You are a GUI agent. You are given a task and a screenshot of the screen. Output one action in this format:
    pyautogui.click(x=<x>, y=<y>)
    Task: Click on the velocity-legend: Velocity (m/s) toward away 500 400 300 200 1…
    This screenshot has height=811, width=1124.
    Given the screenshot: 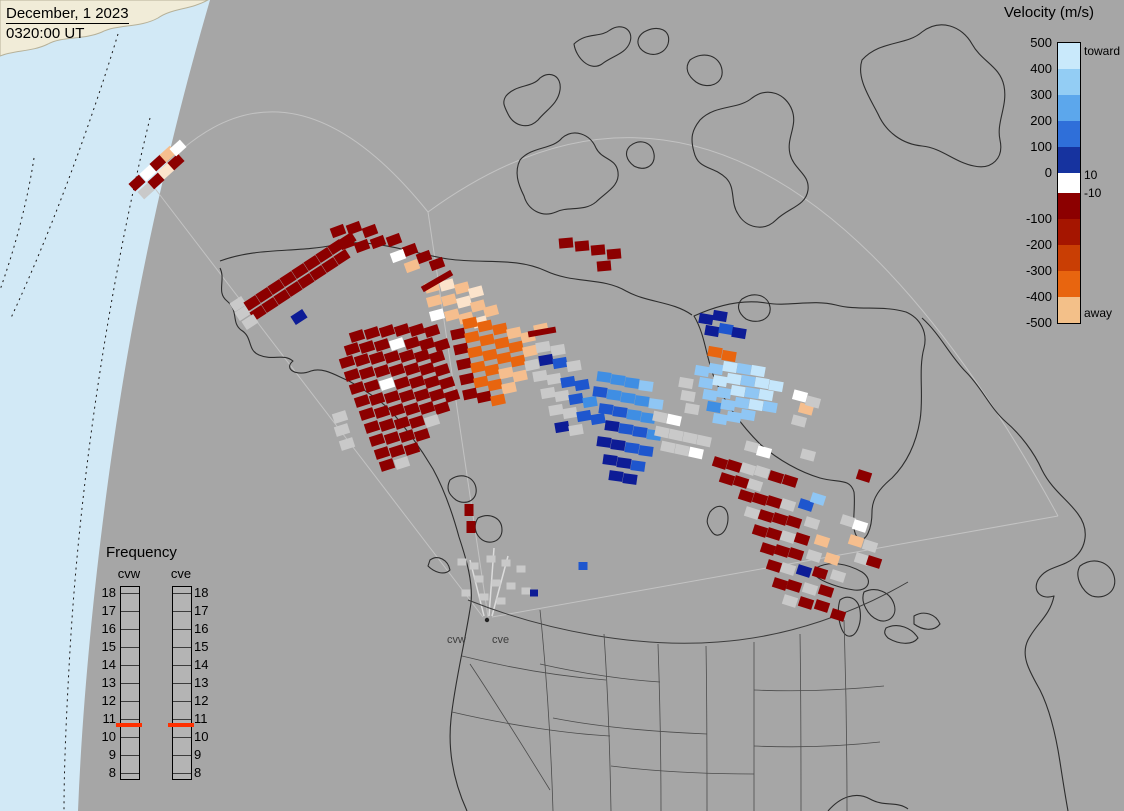 What is the action you would take?
    pyautogui.click(x=1062, y=170)
    